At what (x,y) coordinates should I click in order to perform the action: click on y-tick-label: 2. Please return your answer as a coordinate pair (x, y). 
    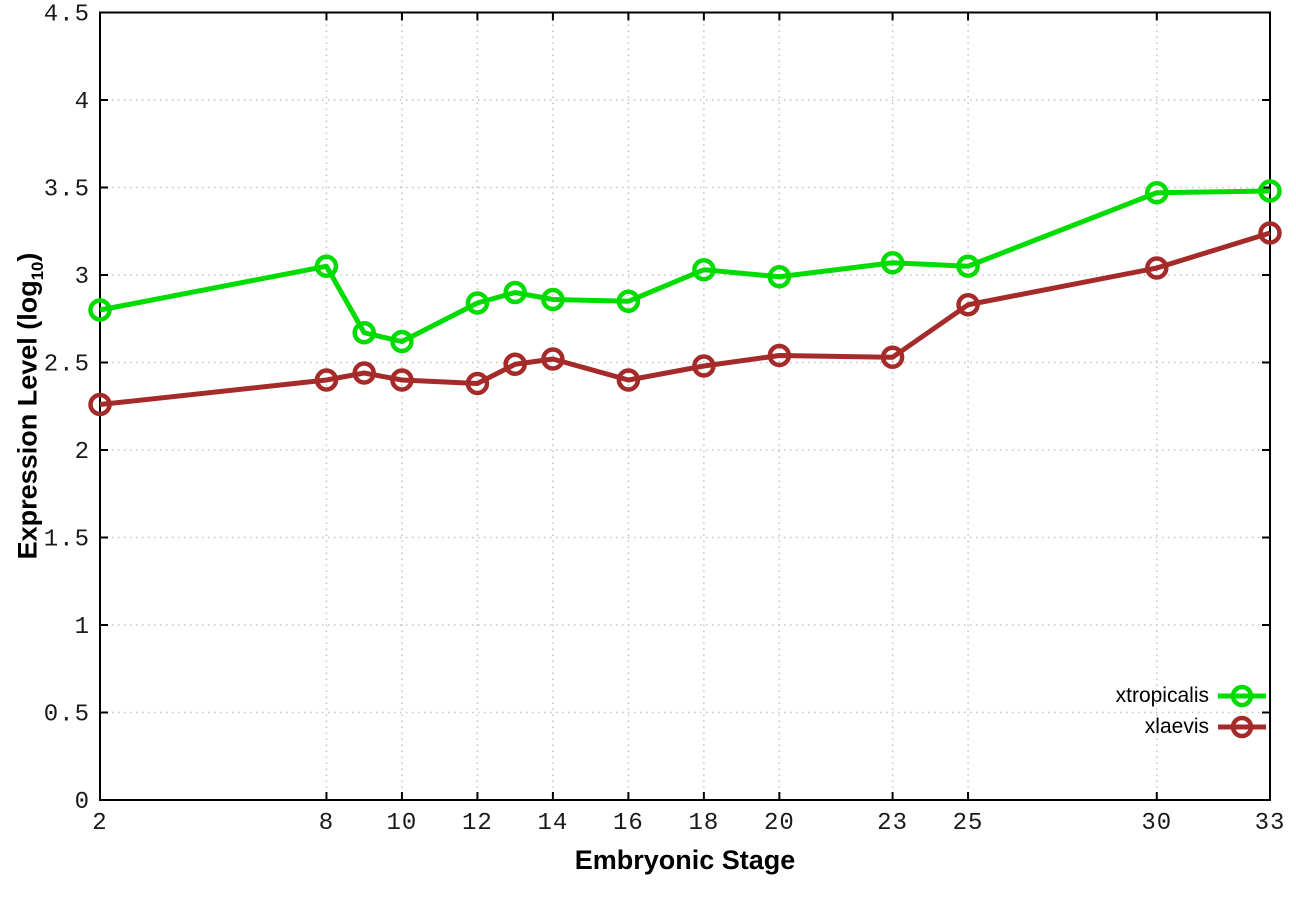
    Looking at the image, I should click on (82, 452).